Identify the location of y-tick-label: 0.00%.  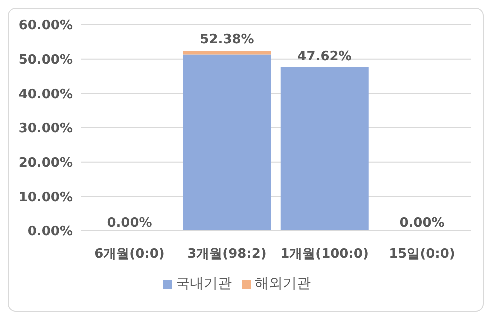
(50, 232).